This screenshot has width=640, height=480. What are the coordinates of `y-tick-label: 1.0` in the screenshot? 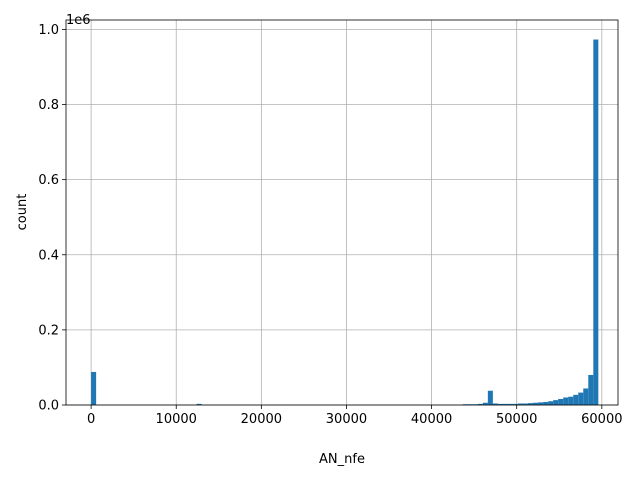 It's located at (48, 30).